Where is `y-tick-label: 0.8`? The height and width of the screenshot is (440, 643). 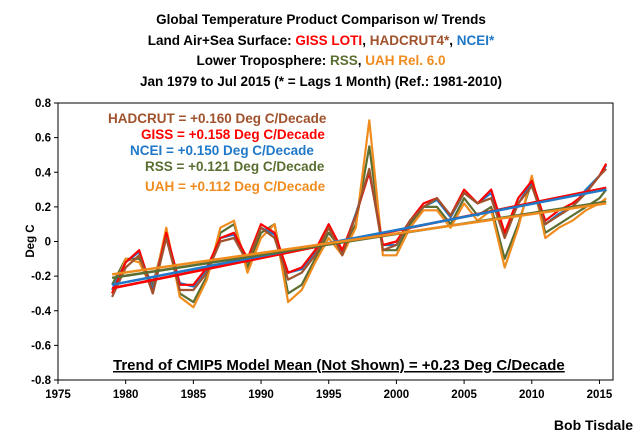 y-tick-label: 0.8 is located at coordinates (43, 104).